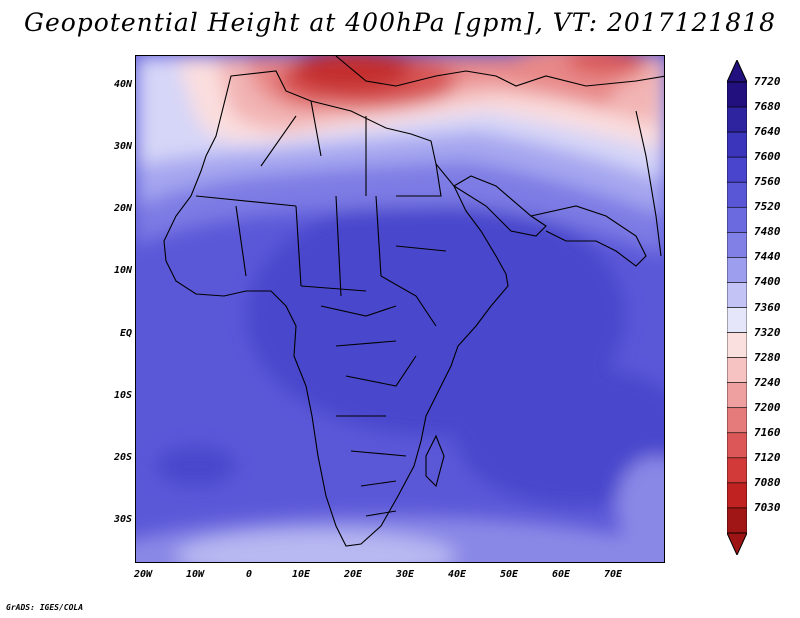 This screenshot has height=618, width=800. Describe the element at coordinates (737, 543) in the screenshot. I see `colorbar-bottom-arrow` at that location.